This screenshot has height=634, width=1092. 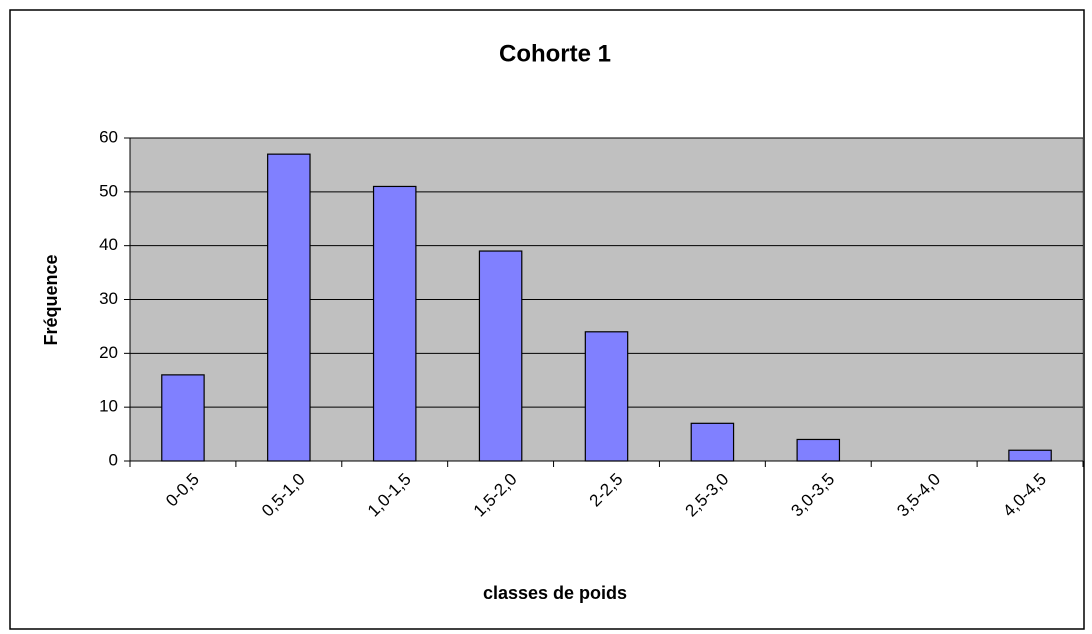 What do you see at coordinates (555, 53) in the screenshot?
I see `chart-title: Cohorte 1` at bounding box center [555, 53].